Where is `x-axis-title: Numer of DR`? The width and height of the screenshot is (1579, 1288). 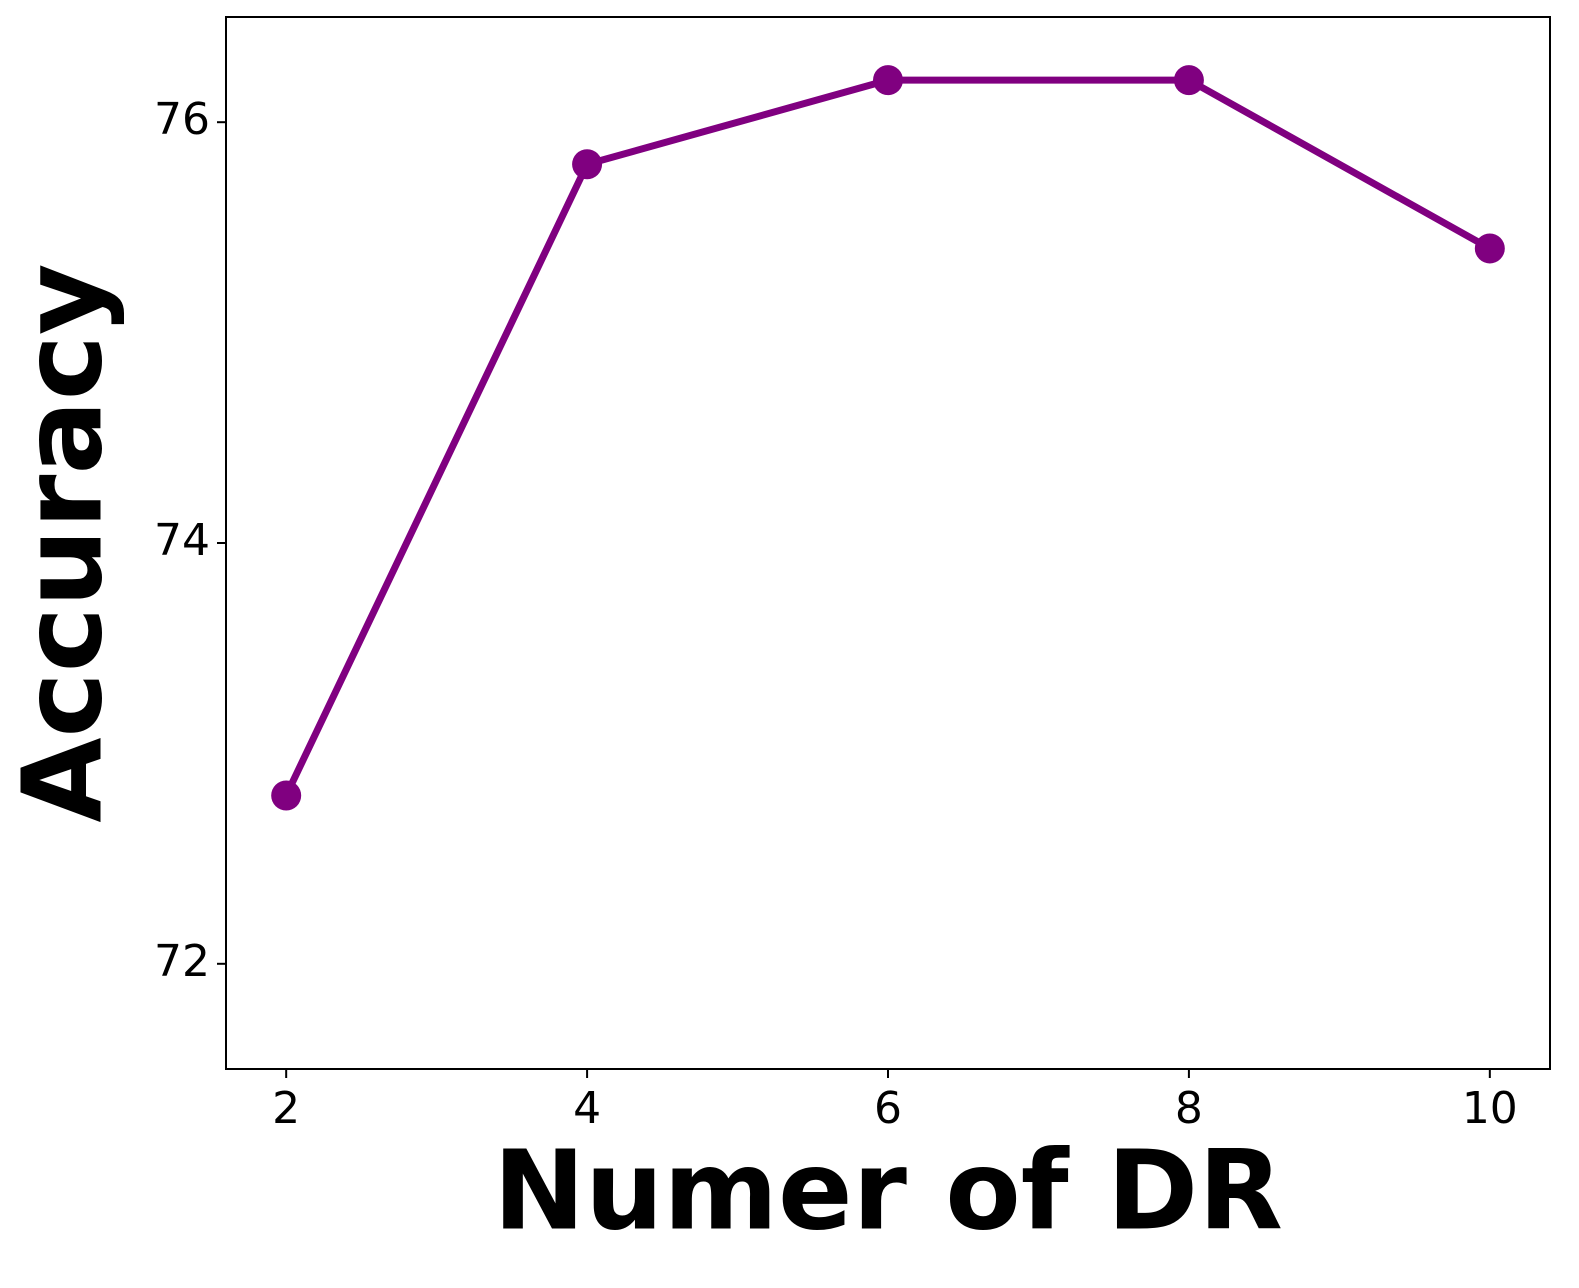
x-axis-title: Numer of DR is located at coordinates (888, 1190).